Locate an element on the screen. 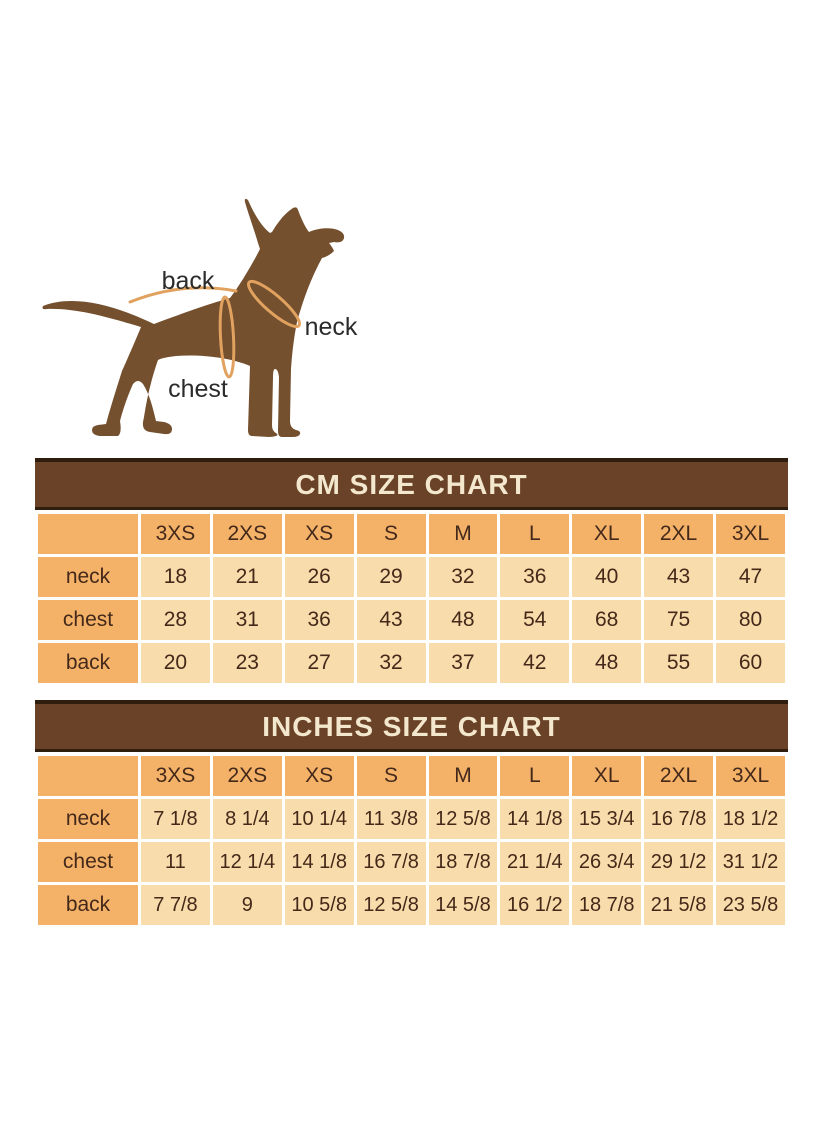 The width and height of the screenshot is (823, 1147). cm-back-value: 48 is located at coordinates (607, 663).